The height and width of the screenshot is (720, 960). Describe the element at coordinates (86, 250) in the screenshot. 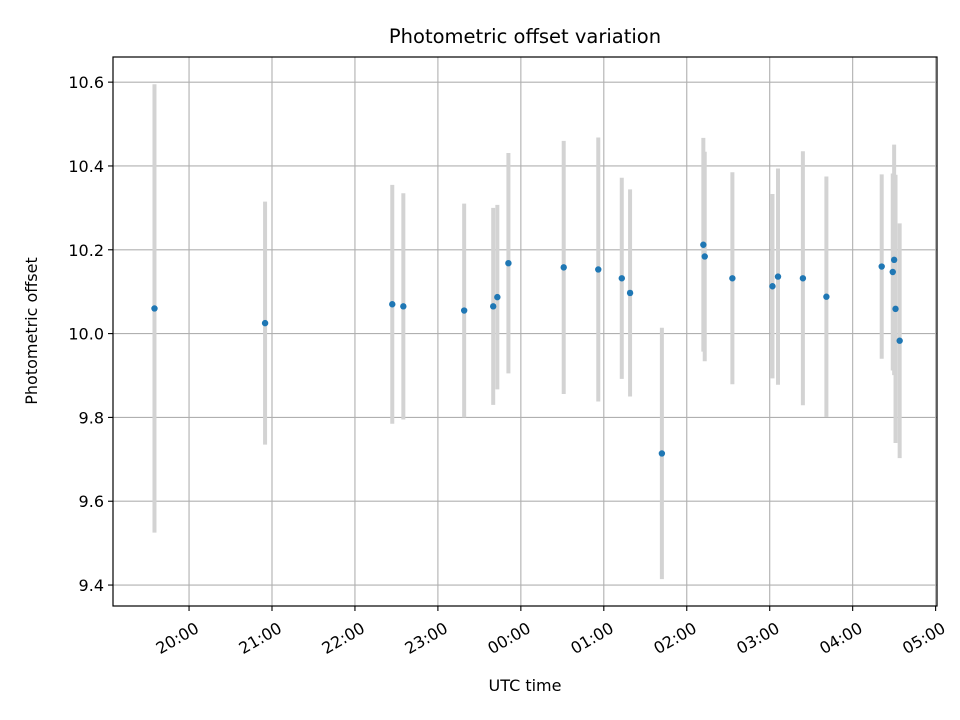

I see `y-tick-label: 10.2` at that location.